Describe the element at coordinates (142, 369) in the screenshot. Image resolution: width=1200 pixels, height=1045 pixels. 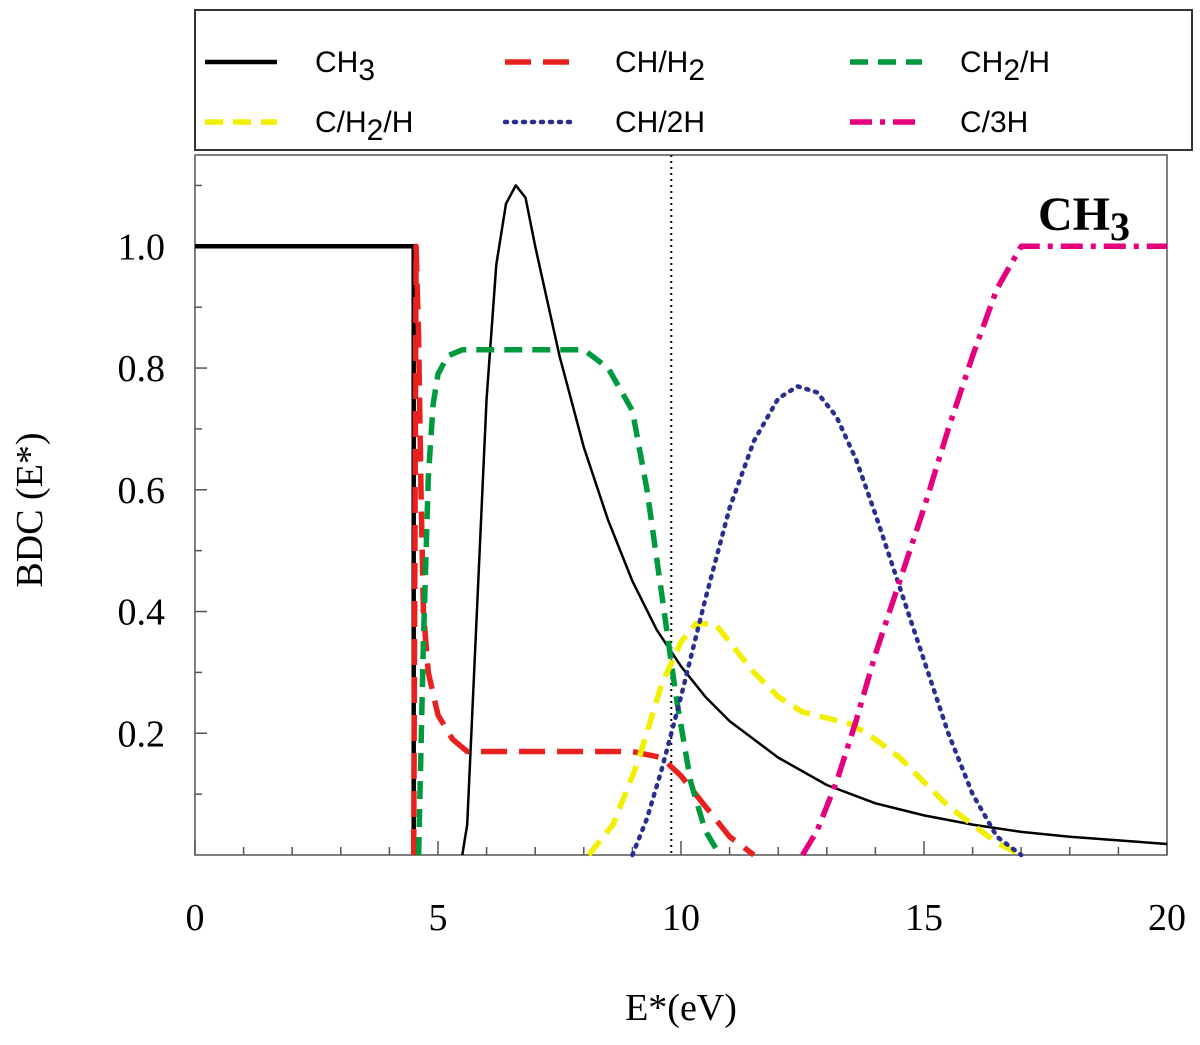
I see `y-tick-label: 0.8` at that location.